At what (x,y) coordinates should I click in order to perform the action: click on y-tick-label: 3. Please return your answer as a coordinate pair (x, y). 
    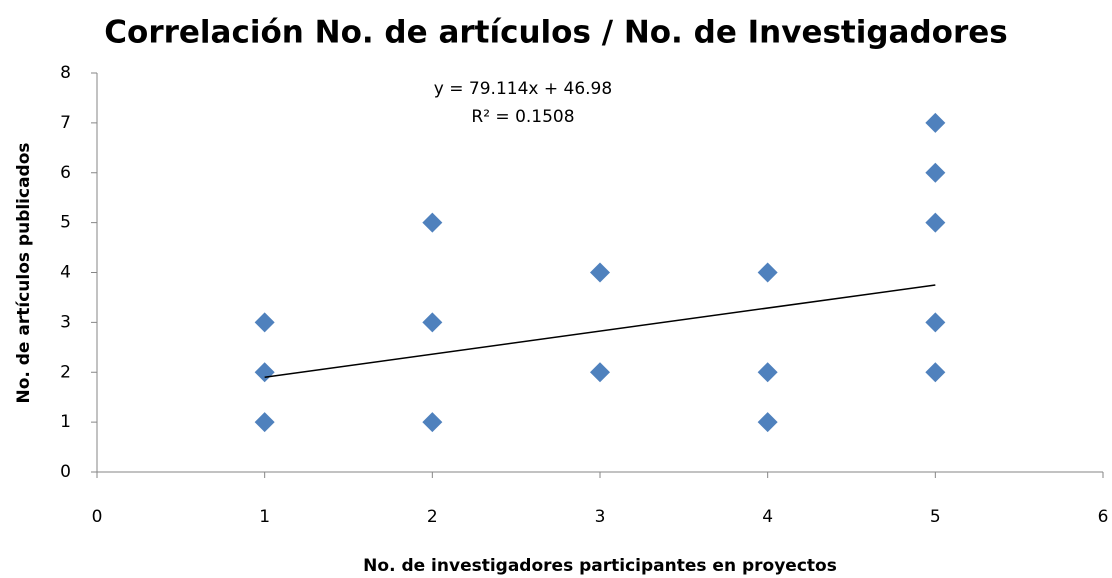
    Looking at the image, I should click on (65, 322).